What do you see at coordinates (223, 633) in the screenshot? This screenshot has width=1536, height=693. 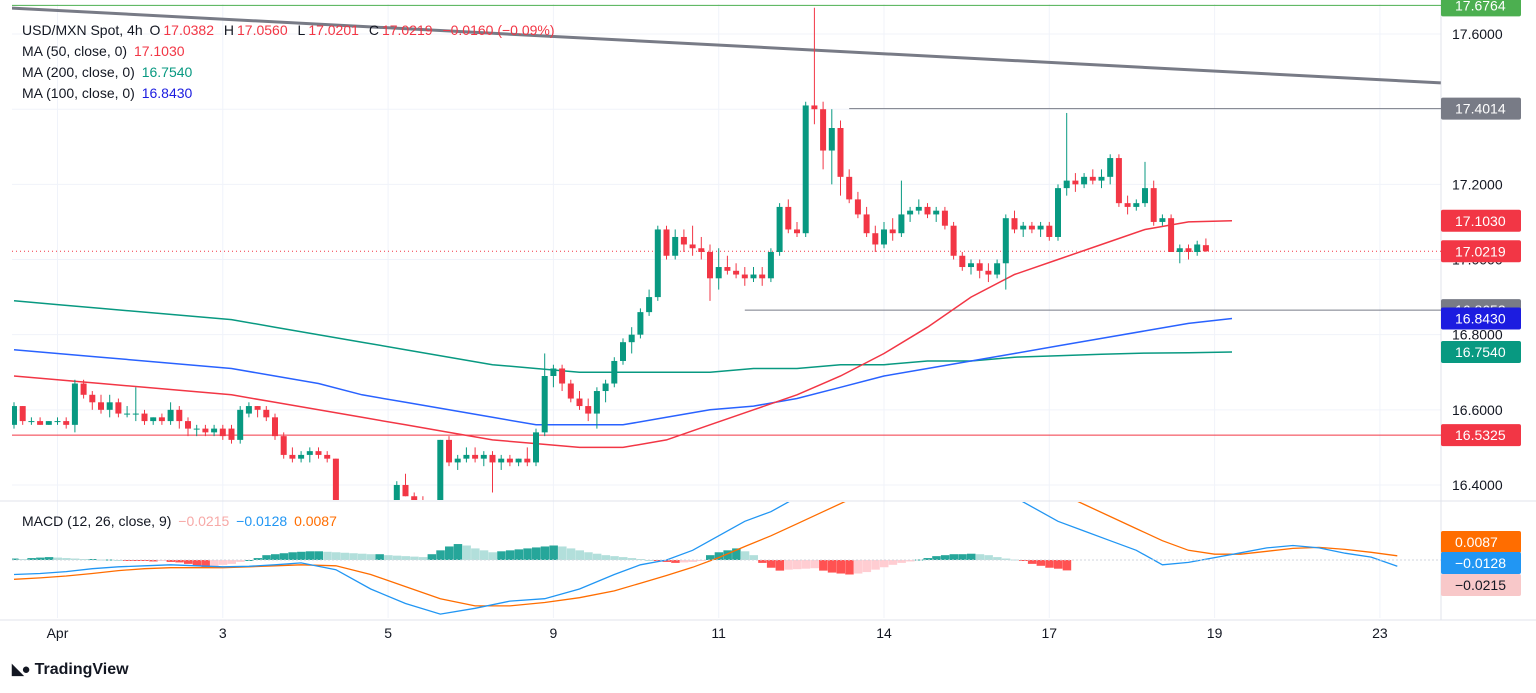 I see `x-tick-label: 3` at bounding box center [223, 633].